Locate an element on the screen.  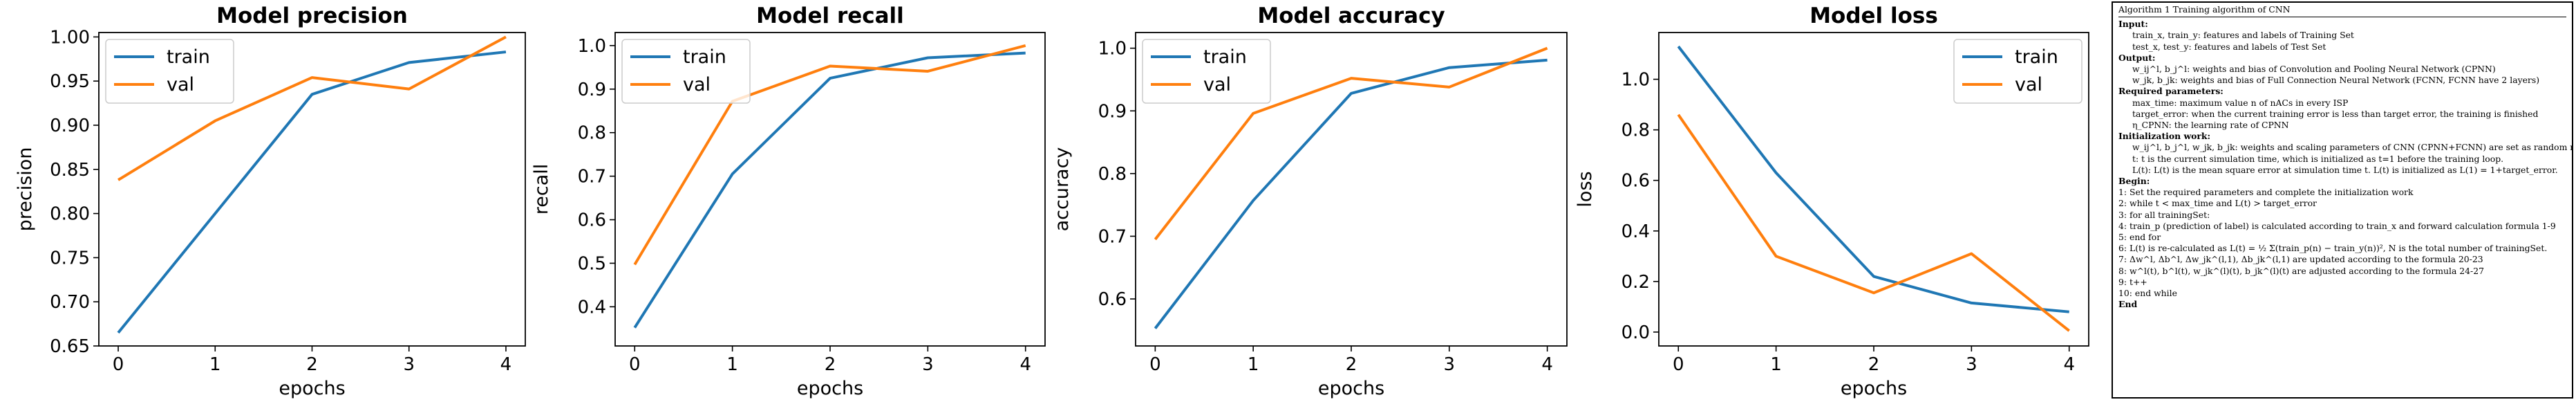
chart-title: Model loss is located at coordinates (1873, 15).